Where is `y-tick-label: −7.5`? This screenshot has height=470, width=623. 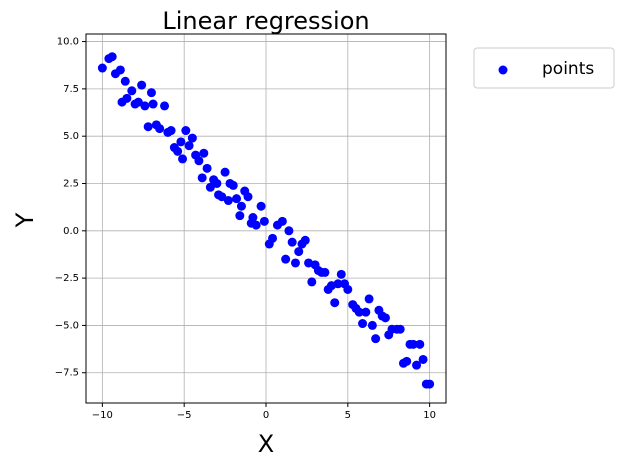 y-tick-label: −7.5 is located at coordinates (67, 373).